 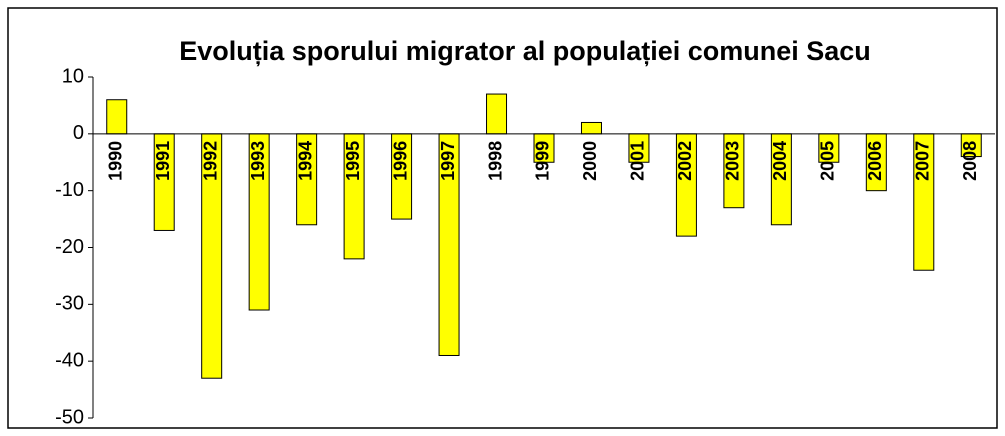 What do you see at coordinates (733, 161) in the screenshot?
I see `x-tick-label: 2003` at bounding box center [733, 161].